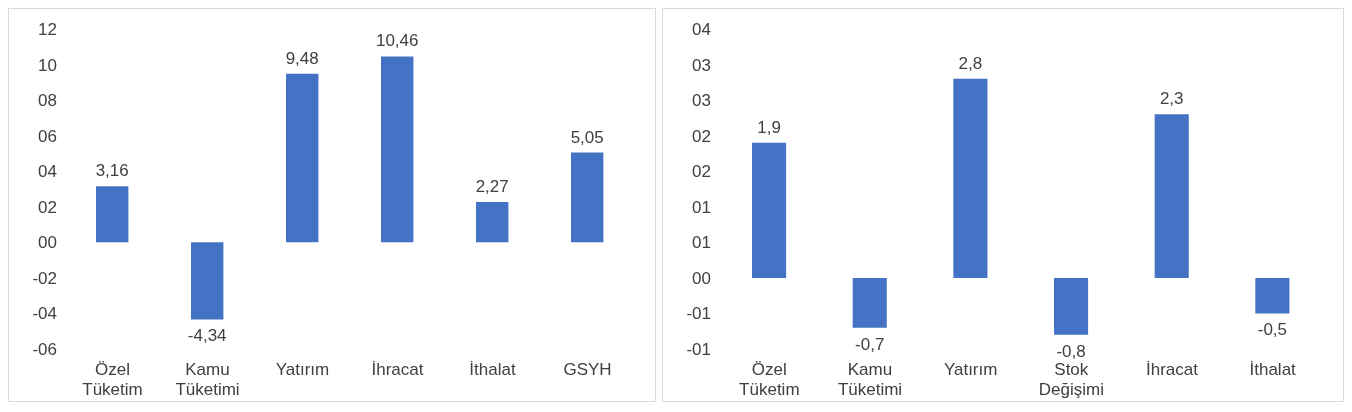  I want to click on y-tick-label: -06, so click(44, 350).